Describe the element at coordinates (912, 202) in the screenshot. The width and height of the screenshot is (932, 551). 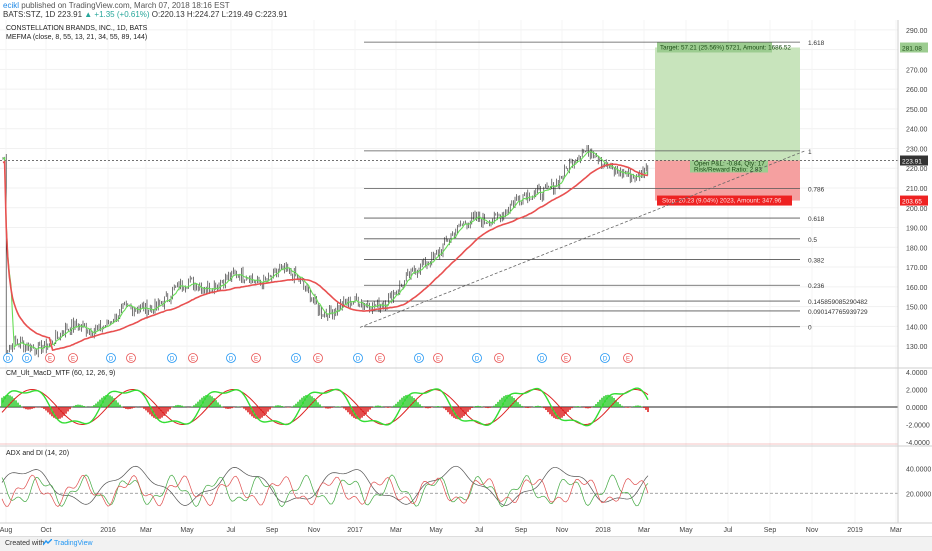
I see `price-axis-label: 203.65` at that location.